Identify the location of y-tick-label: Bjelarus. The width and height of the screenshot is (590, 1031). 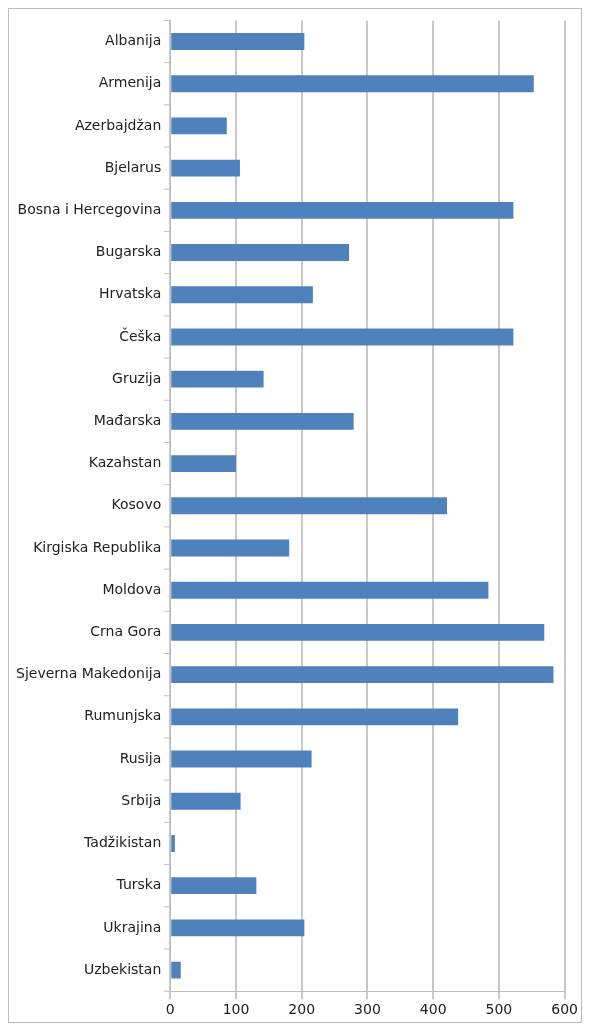
(133, 166).